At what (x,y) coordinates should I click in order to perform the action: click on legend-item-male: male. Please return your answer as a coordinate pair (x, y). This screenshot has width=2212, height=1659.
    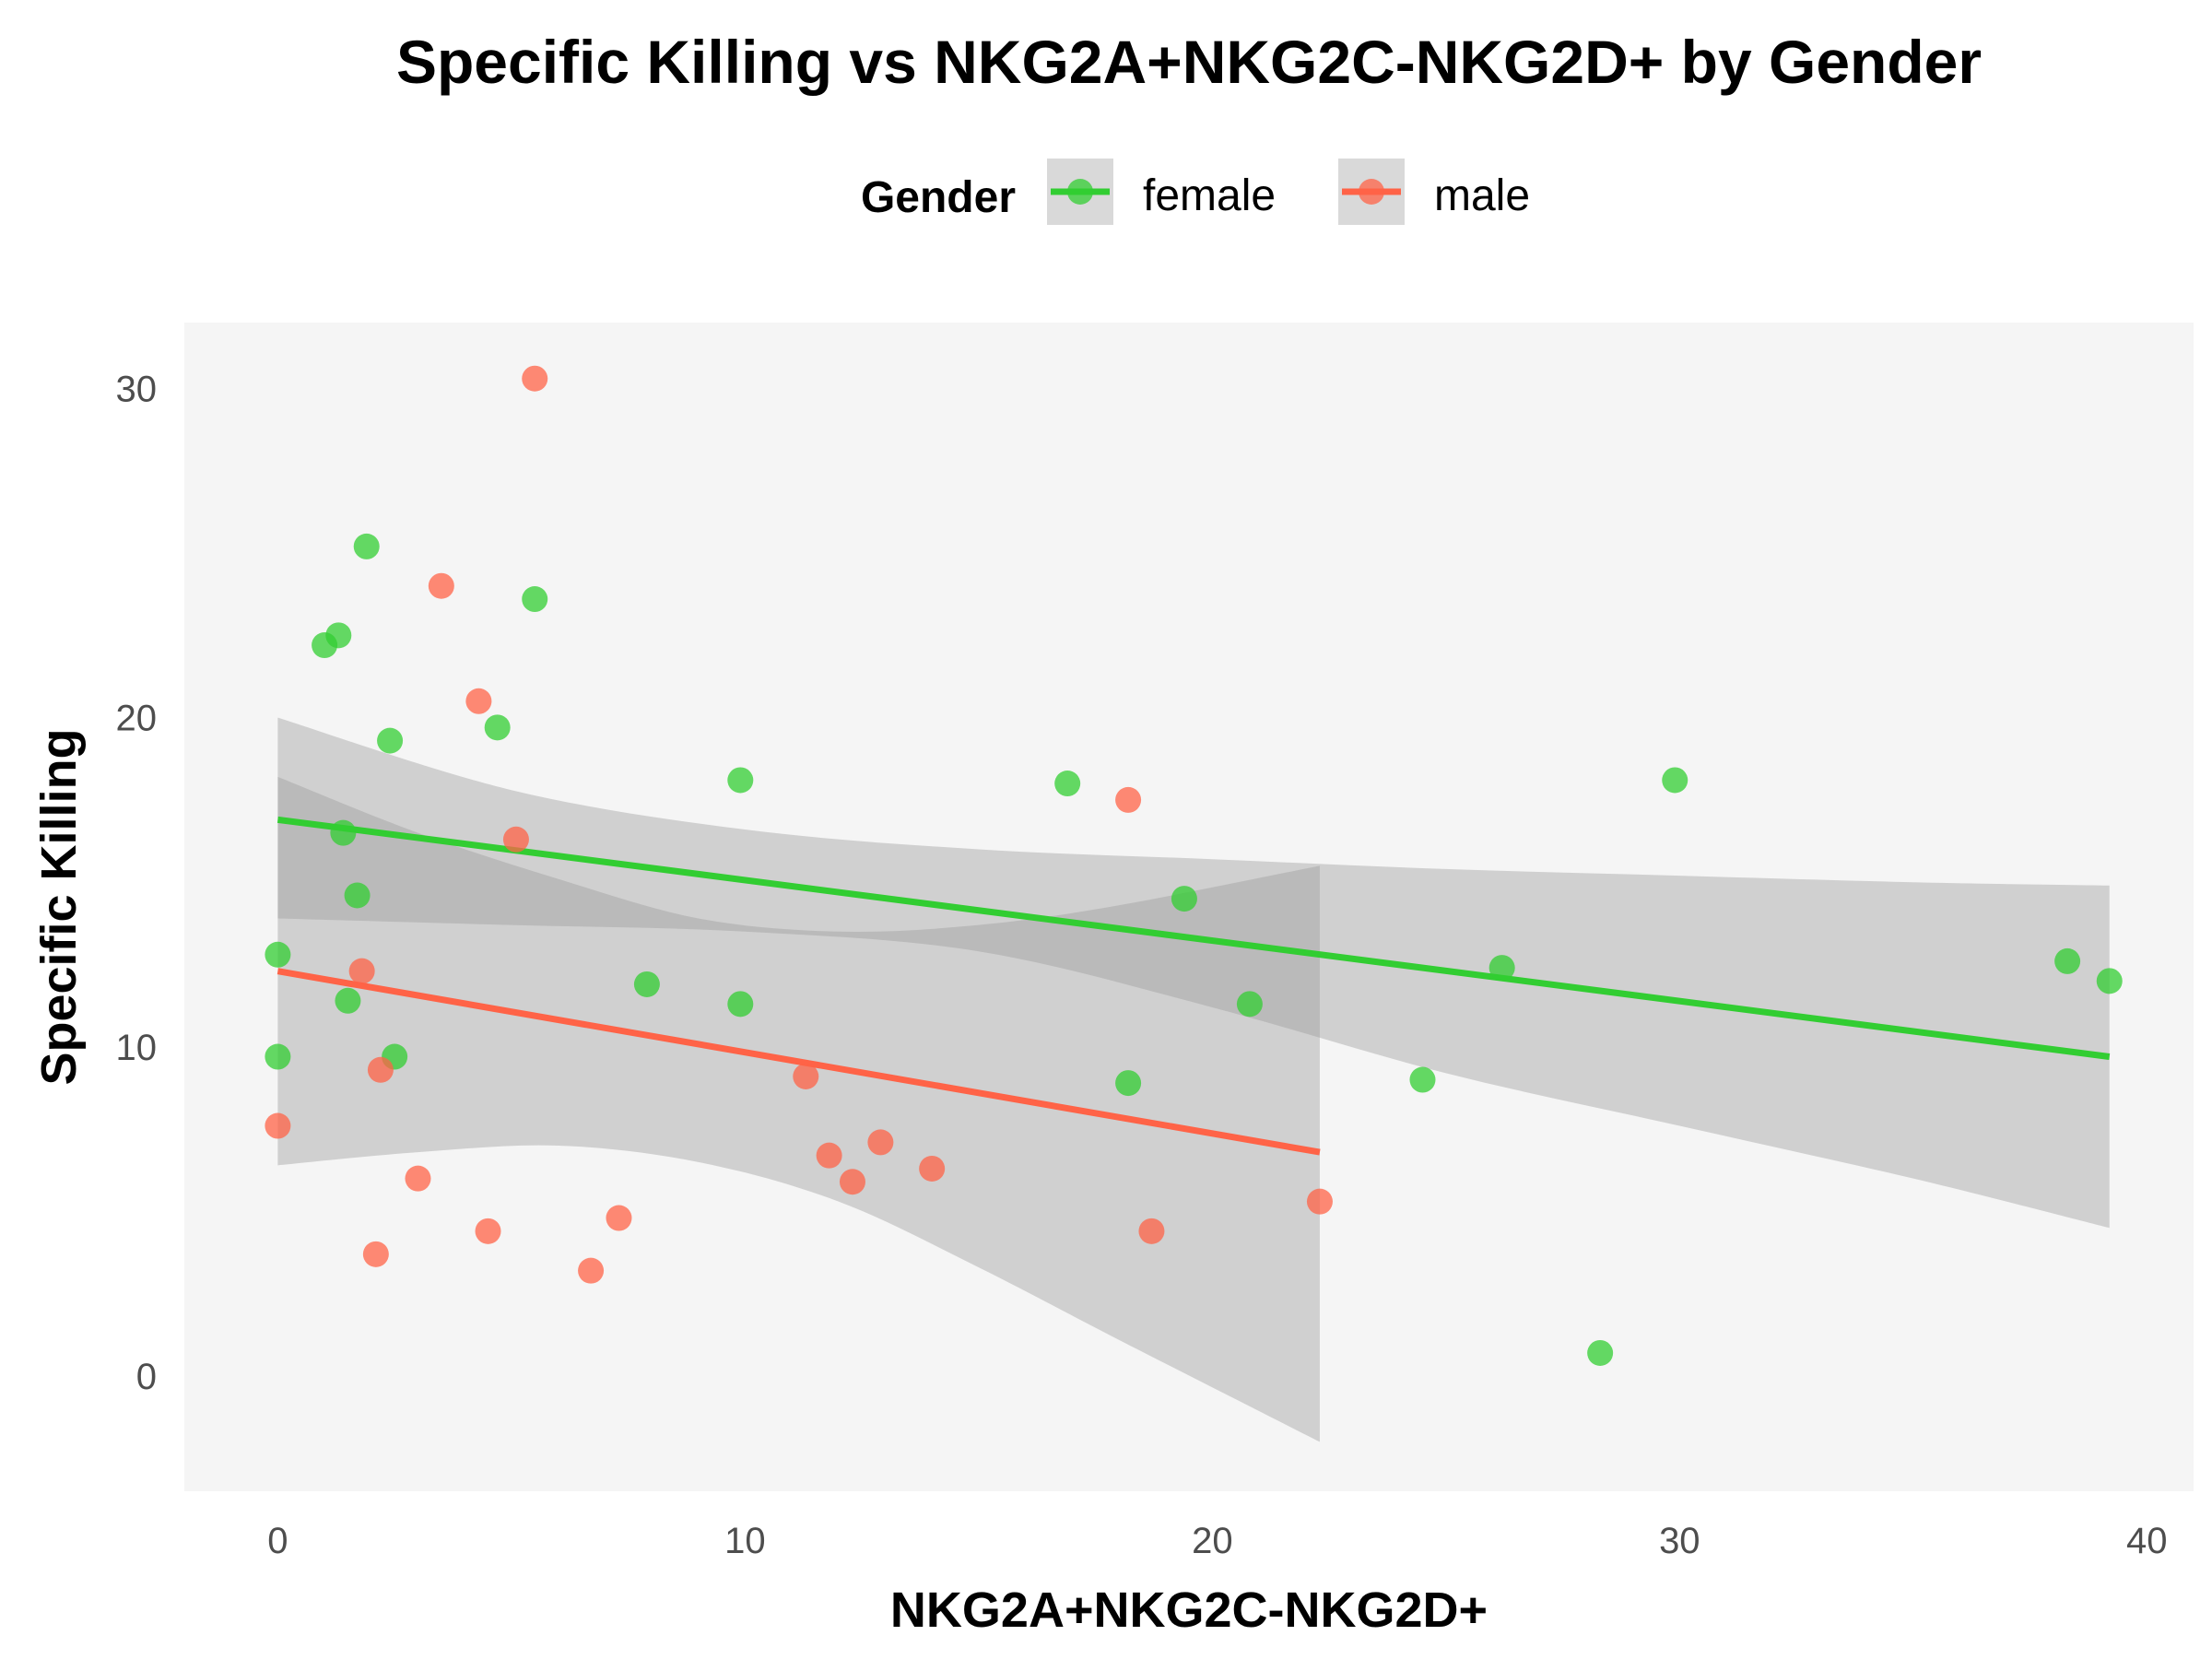
    Looking at the image, I should click on (1434, 192).